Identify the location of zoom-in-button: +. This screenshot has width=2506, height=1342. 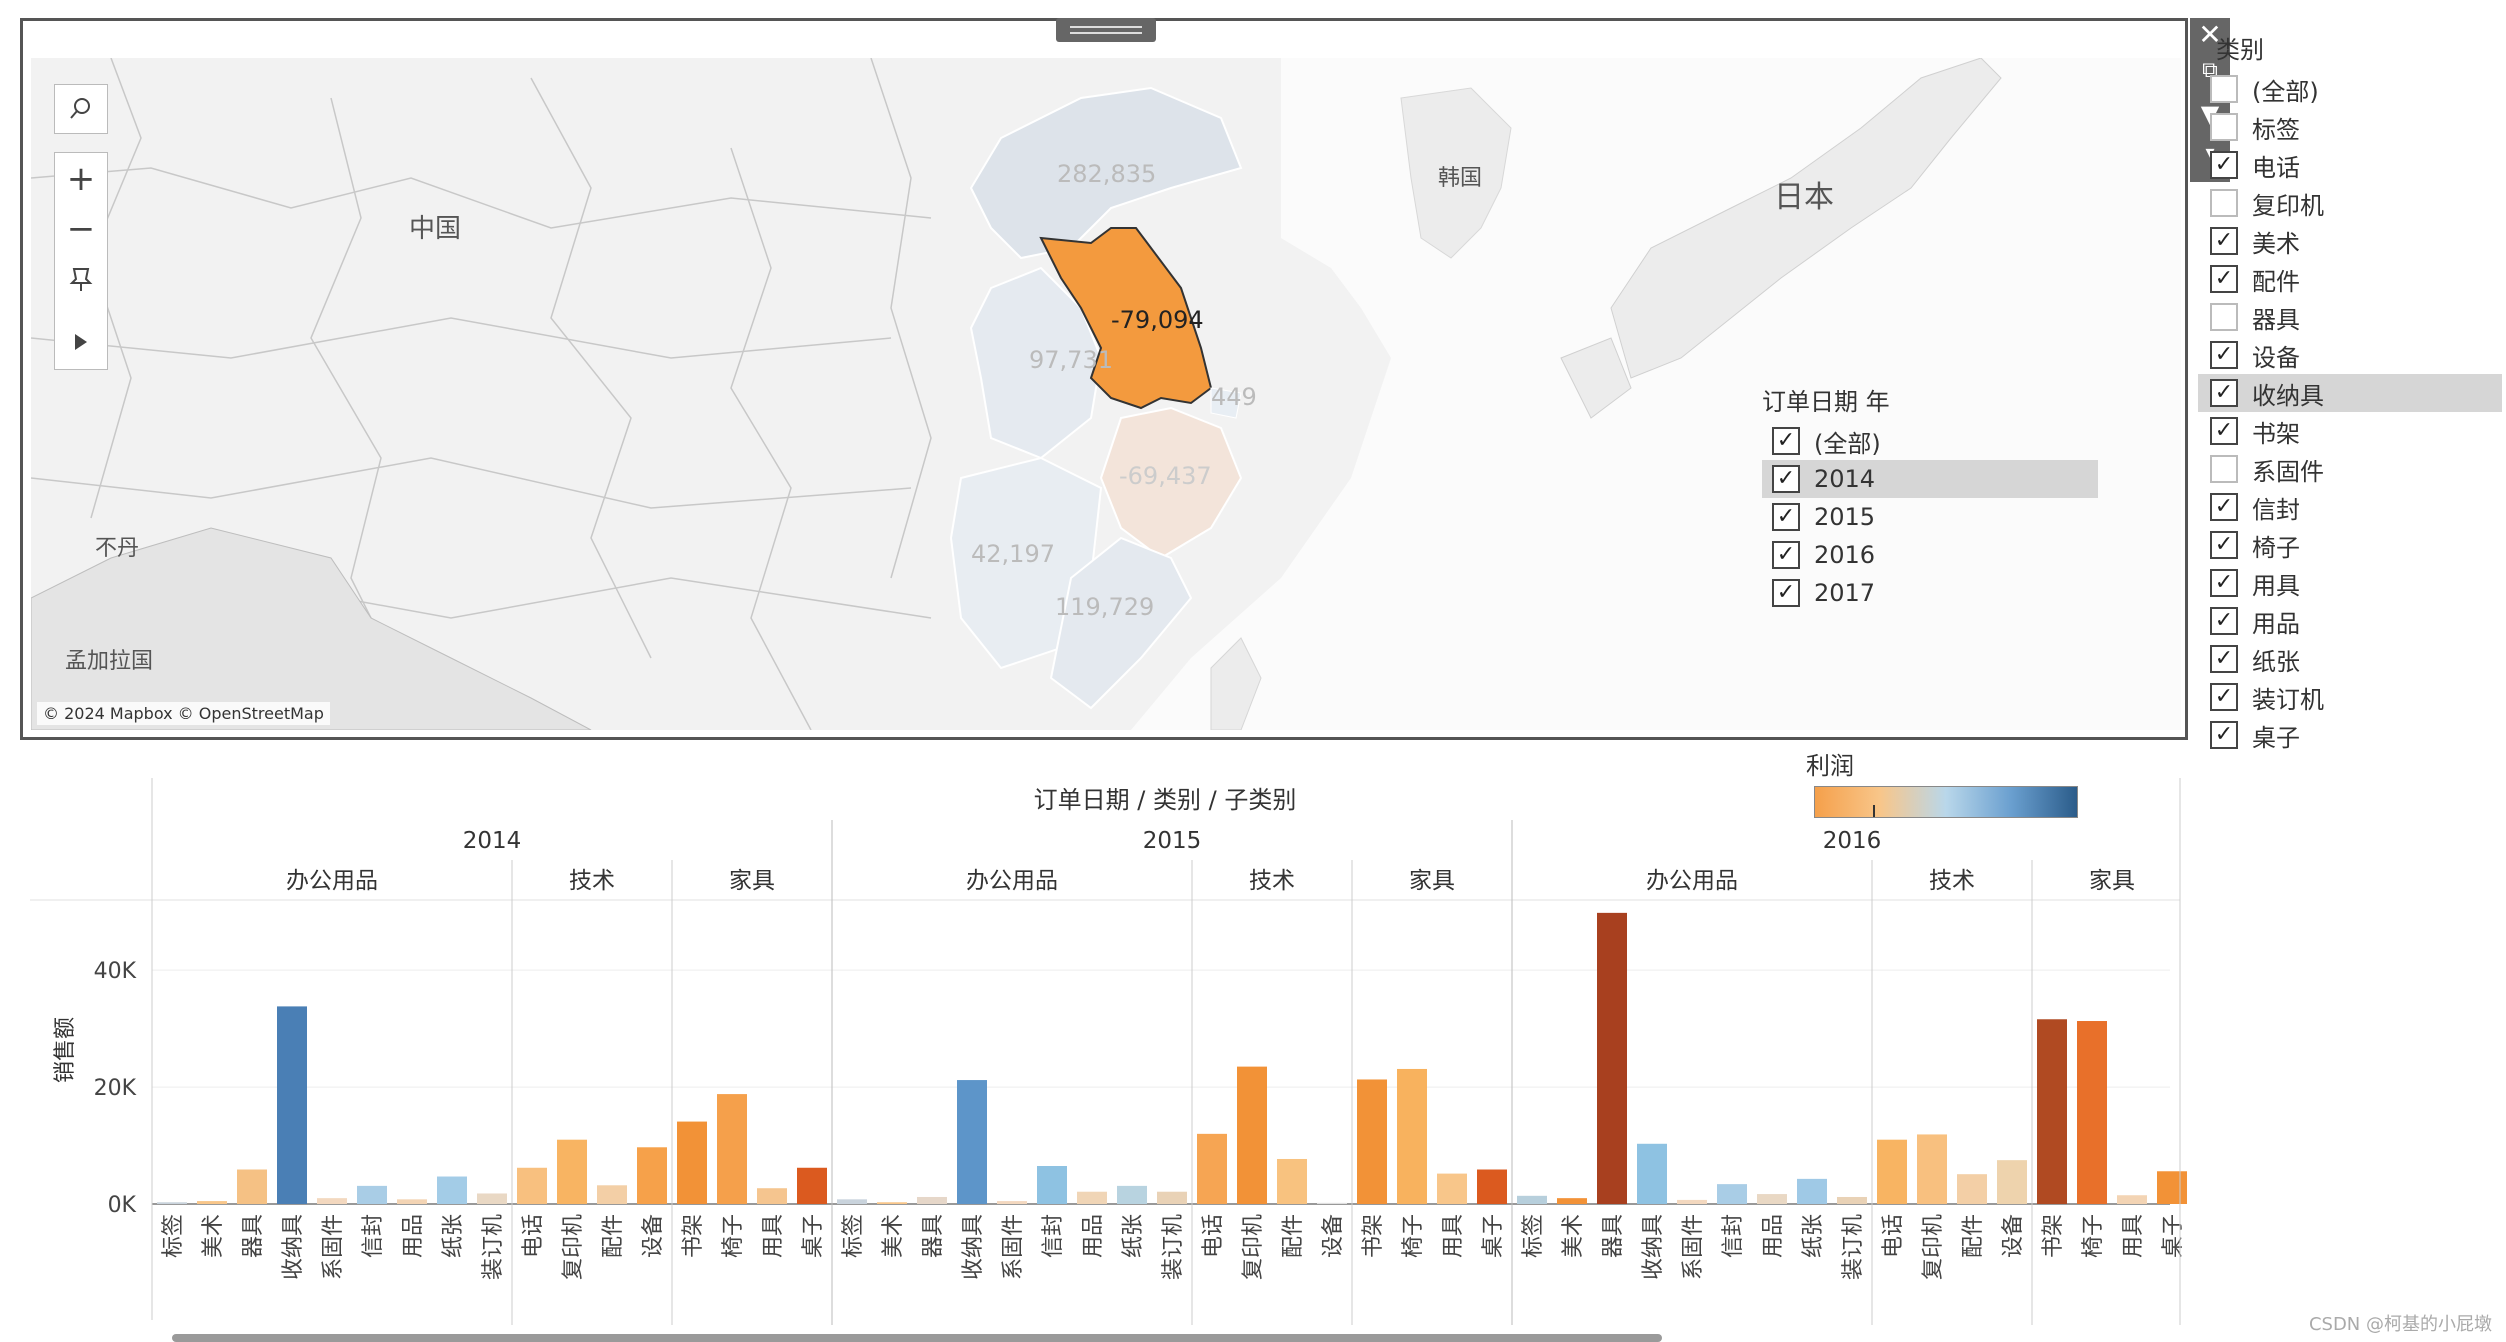
(81, 179).